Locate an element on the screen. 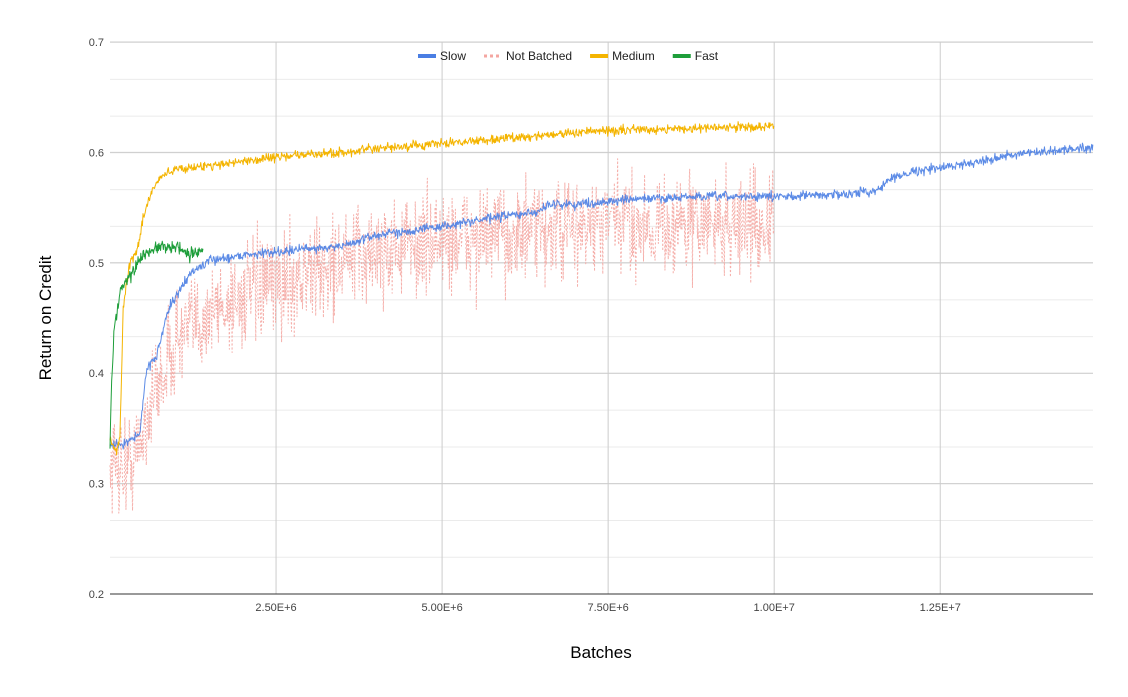 The width and height of the screenshot is (1128, 697). y-tick-label: 0.5 is located at coordinates (96, 264).